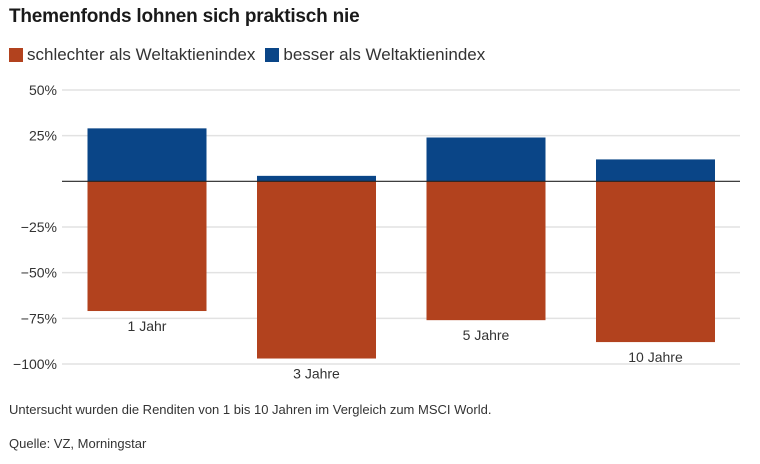 The height and width of the screenshot is (464, 760). Describe the element at coordinates (272, 55) in the screenshot. I see `legend-swatch-better` at that location.